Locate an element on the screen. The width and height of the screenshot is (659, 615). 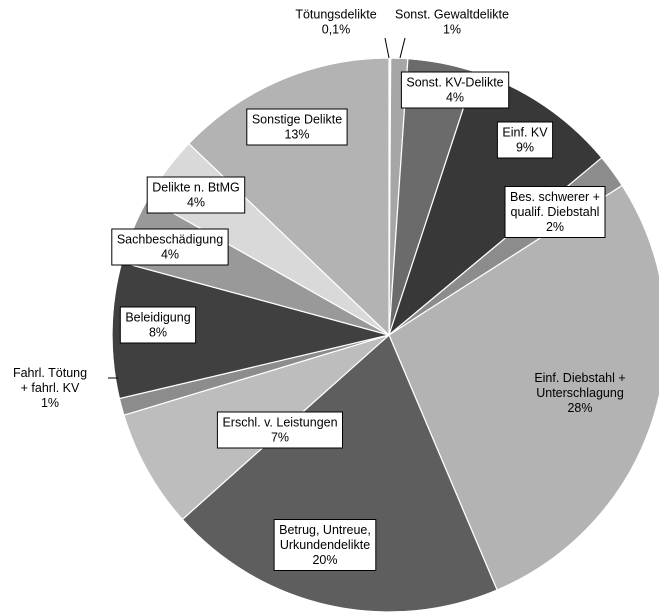
slice-label-text: 7% is located at coordinates (280, 438).